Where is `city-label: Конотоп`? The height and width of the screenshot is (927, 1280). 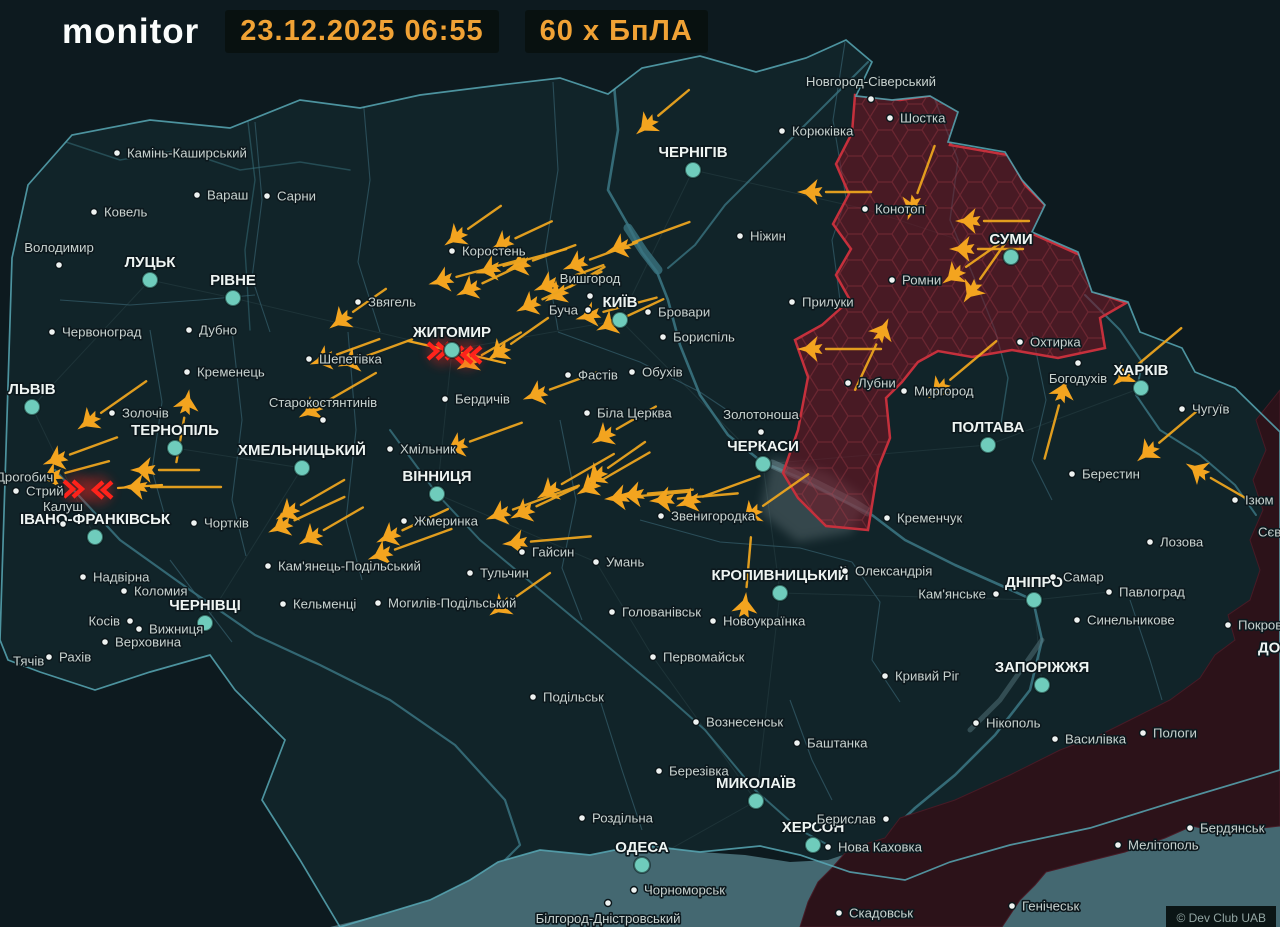
city-label: Конотоп is located at coordinates (900, 209).